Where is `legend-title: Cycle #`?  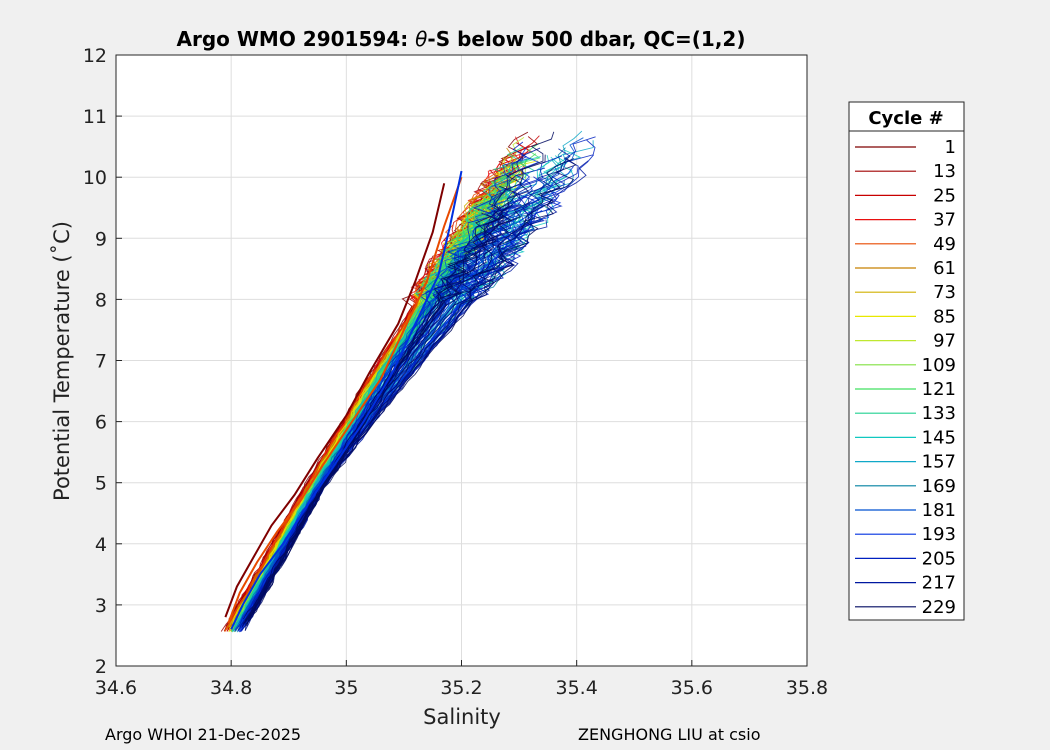 legend-title: Cycle # is located at coordinates (905, 118).